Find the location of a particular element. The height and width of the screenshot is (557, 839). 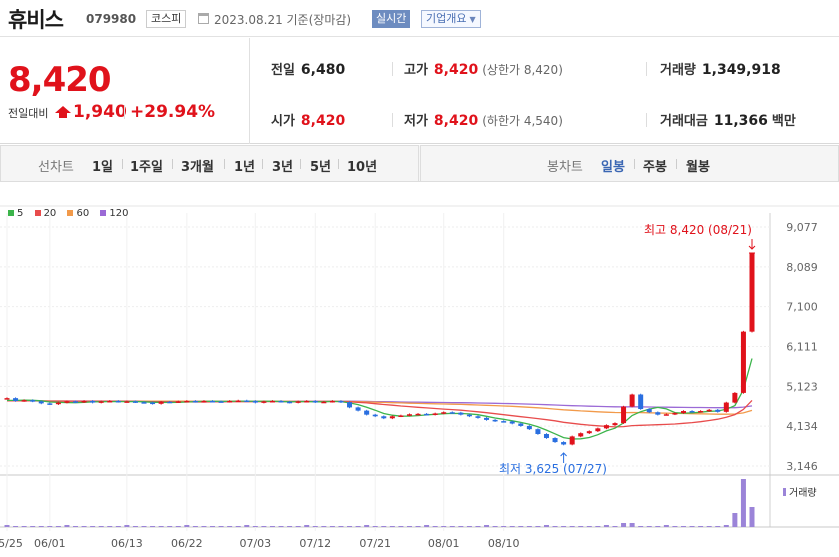

period-1w: 1주일 is located at coordinates (146, 167).